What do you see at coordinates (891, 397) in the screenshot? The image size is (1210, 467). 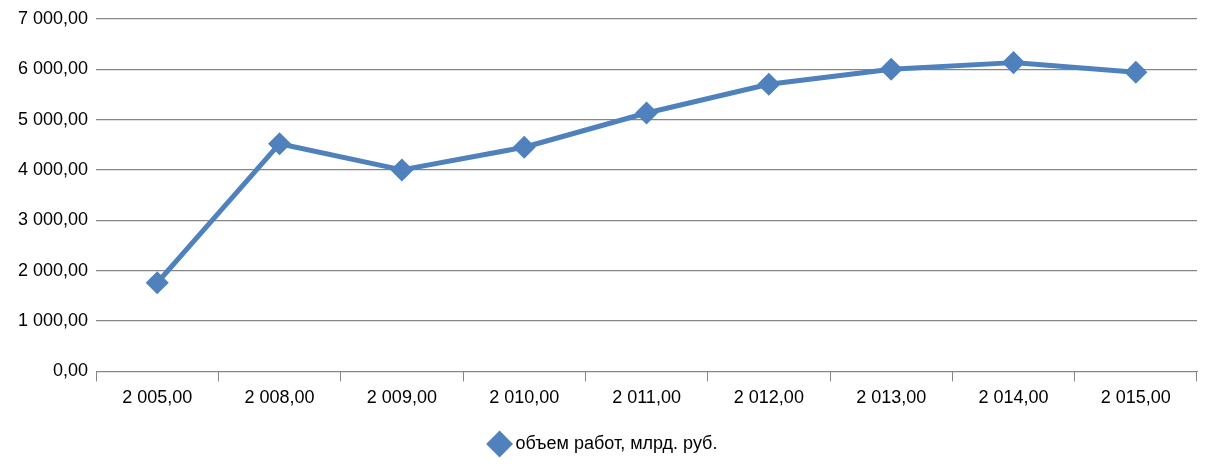 I see `x-tick-label: 2 013,00` at bounding box center [891, 397].